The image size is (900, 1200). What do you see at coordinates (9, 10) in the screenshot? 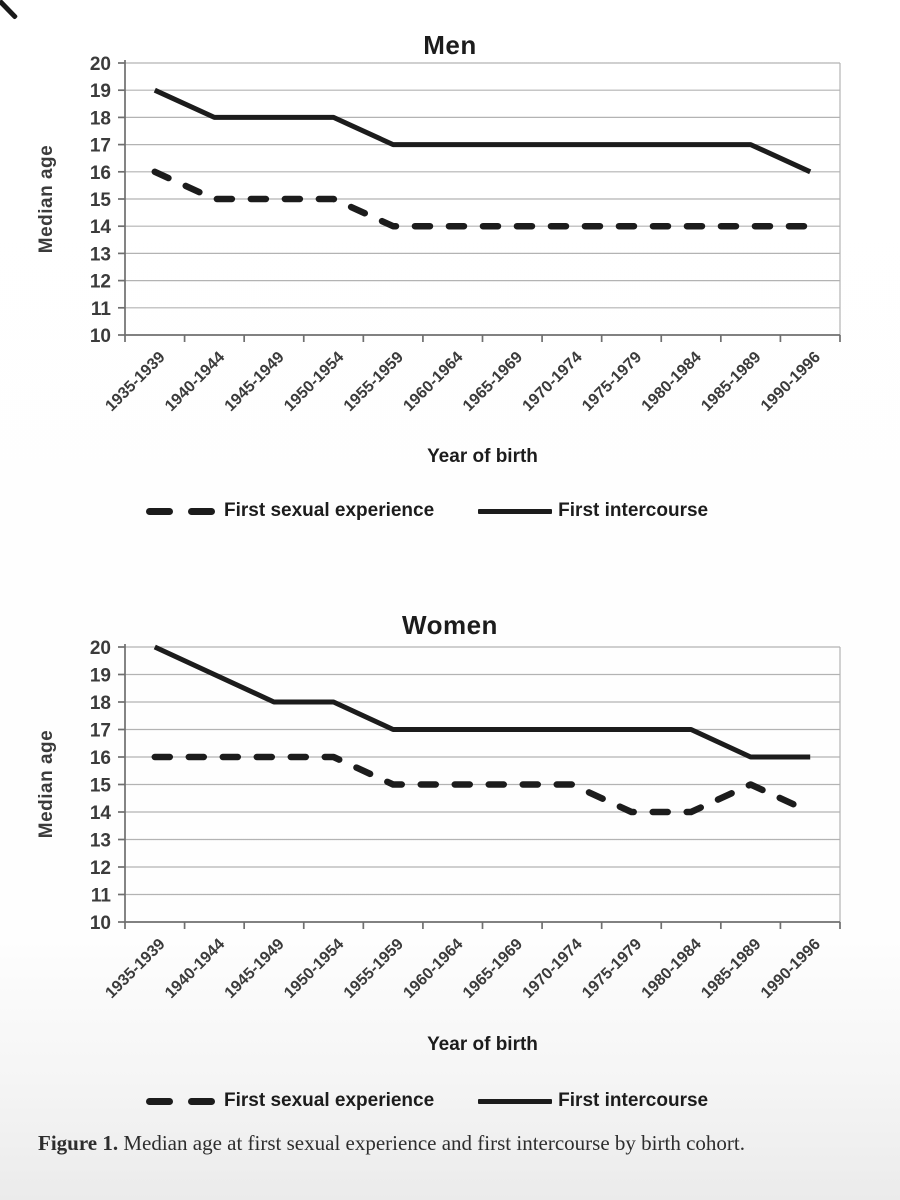
I see `scan-artifact` at bounding box center [9, 10].